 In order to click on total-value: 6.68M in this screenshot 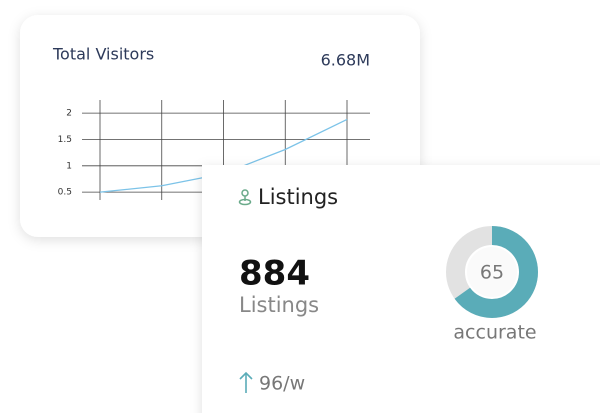, I will do `click(345, 60)`.